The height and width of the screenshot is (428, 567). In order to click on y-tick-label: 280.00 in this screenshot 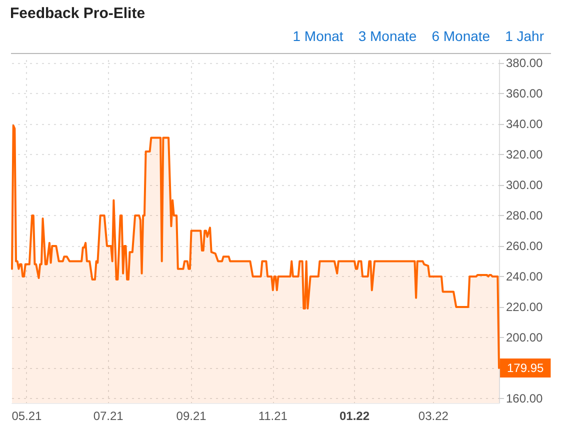, I will do `click(525, 215)`.